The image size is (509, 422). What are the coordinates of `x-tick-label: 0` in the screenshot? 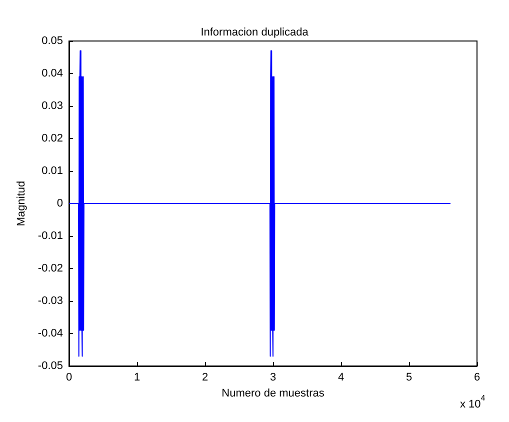 It's located at (69, 378).